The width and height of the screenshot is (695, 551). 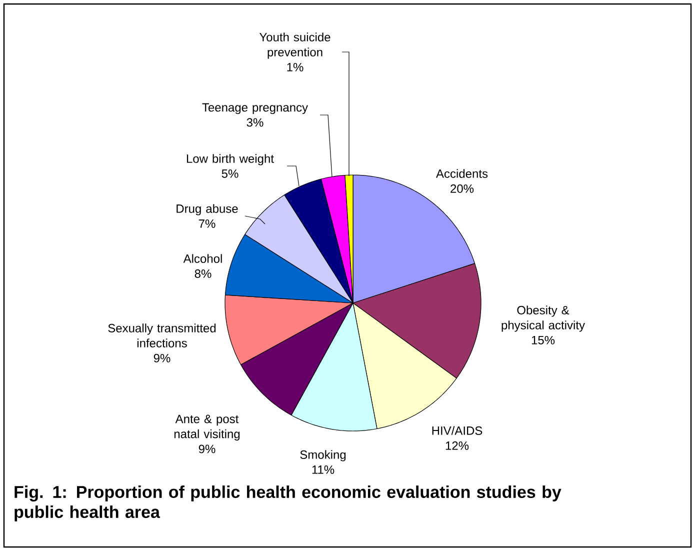 I want to click on slice-label: Drug abuse, so click(x=207, y=210).